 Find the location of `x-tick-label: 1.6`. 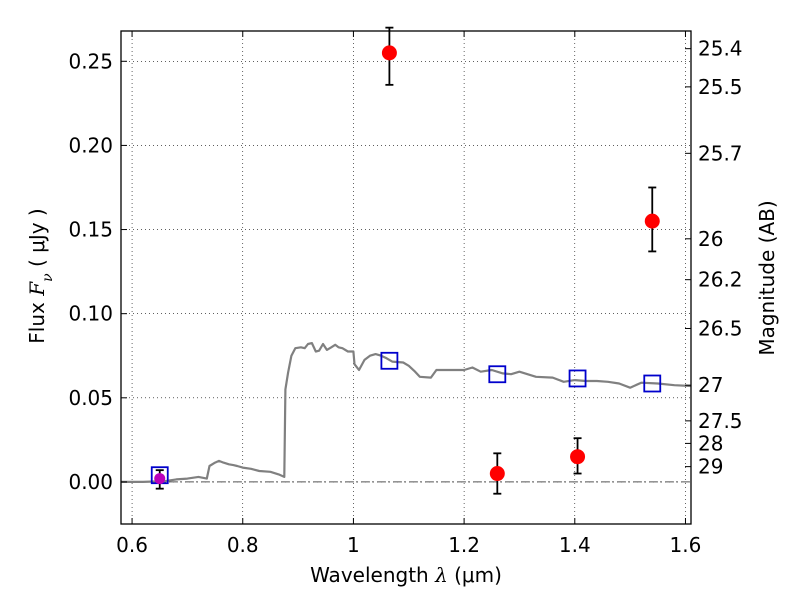

x-tick-label: 1.6 is located at coordinates (686, 545).